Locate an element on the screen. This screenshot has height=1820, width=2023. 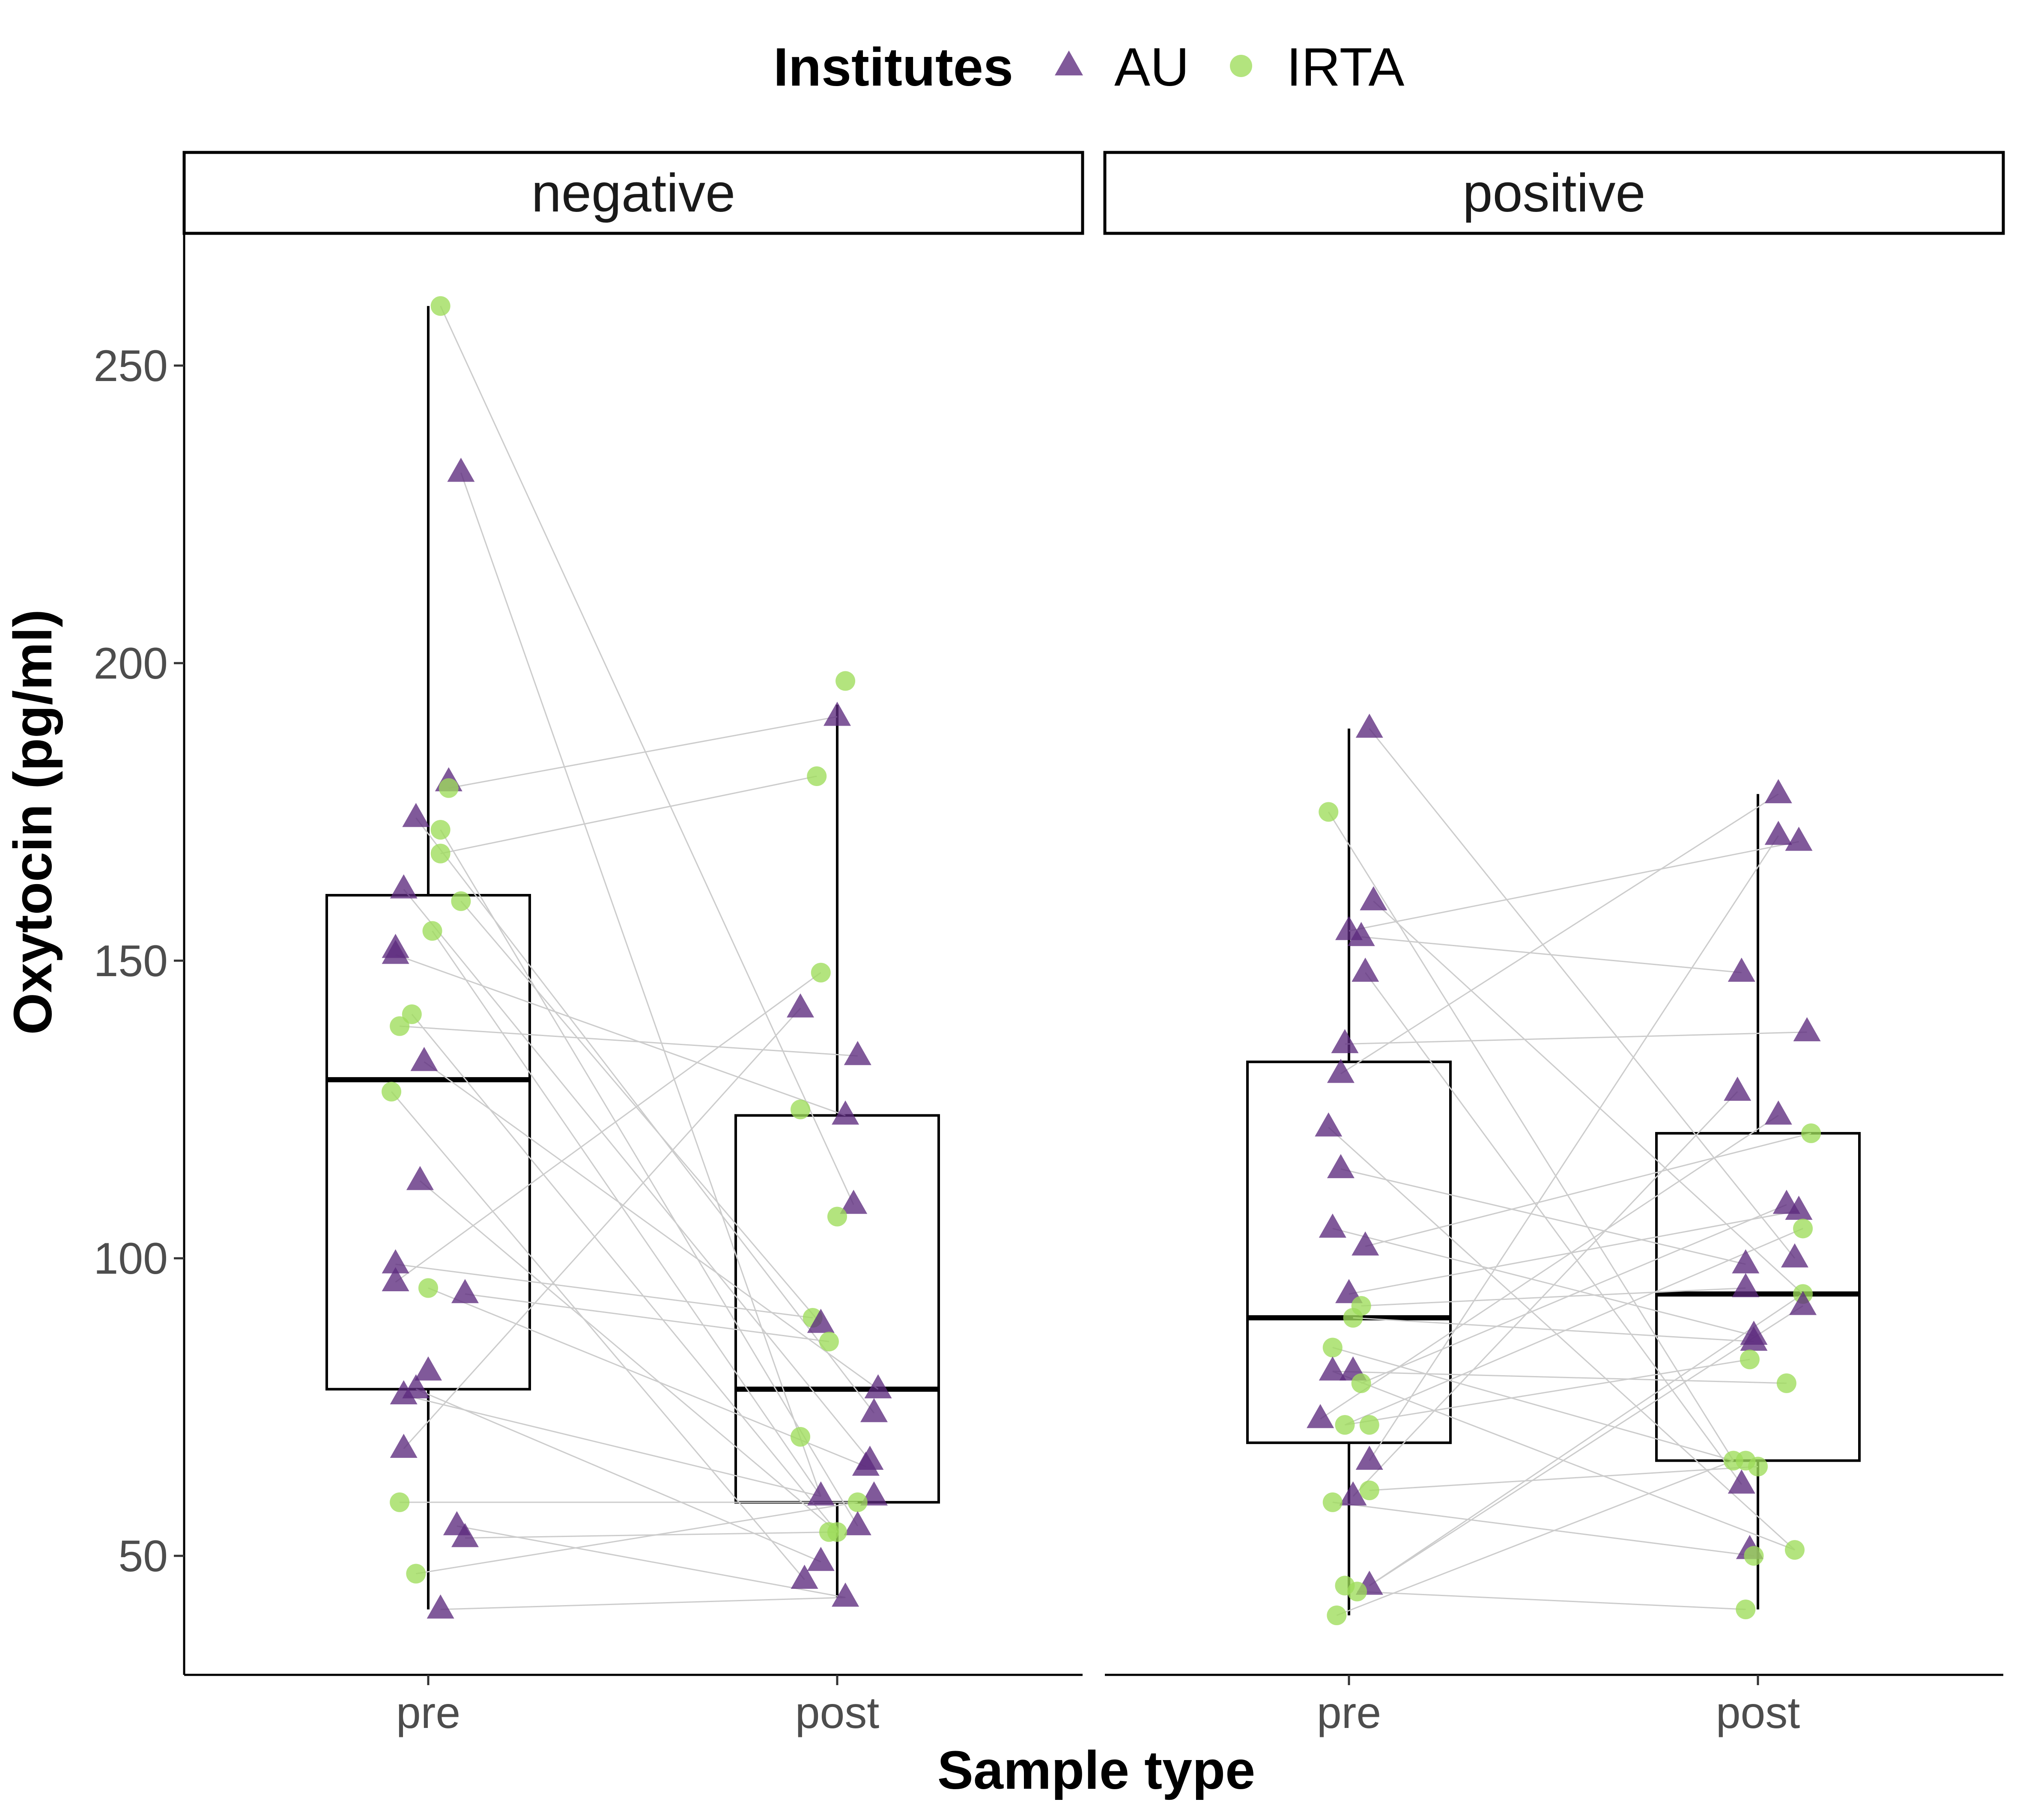
y-tick-label-50: 50 is located at coordinates (143, 1556).